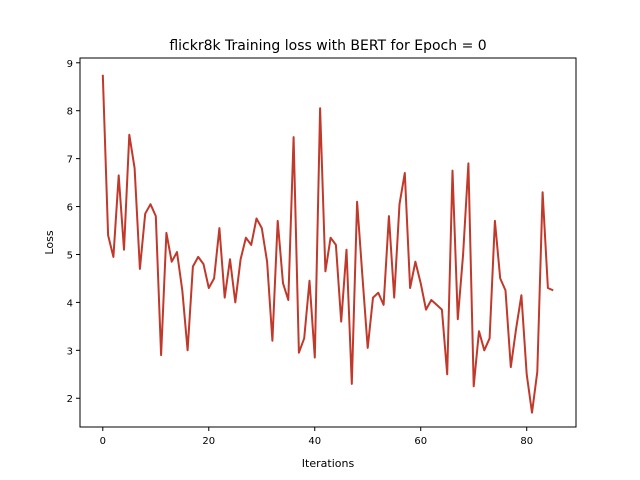 The width and height of the screenshot is (640, 480). Describe the element at coordinates (70, 303) in the screenshot. I see `y-tick-label: 4` at that location.